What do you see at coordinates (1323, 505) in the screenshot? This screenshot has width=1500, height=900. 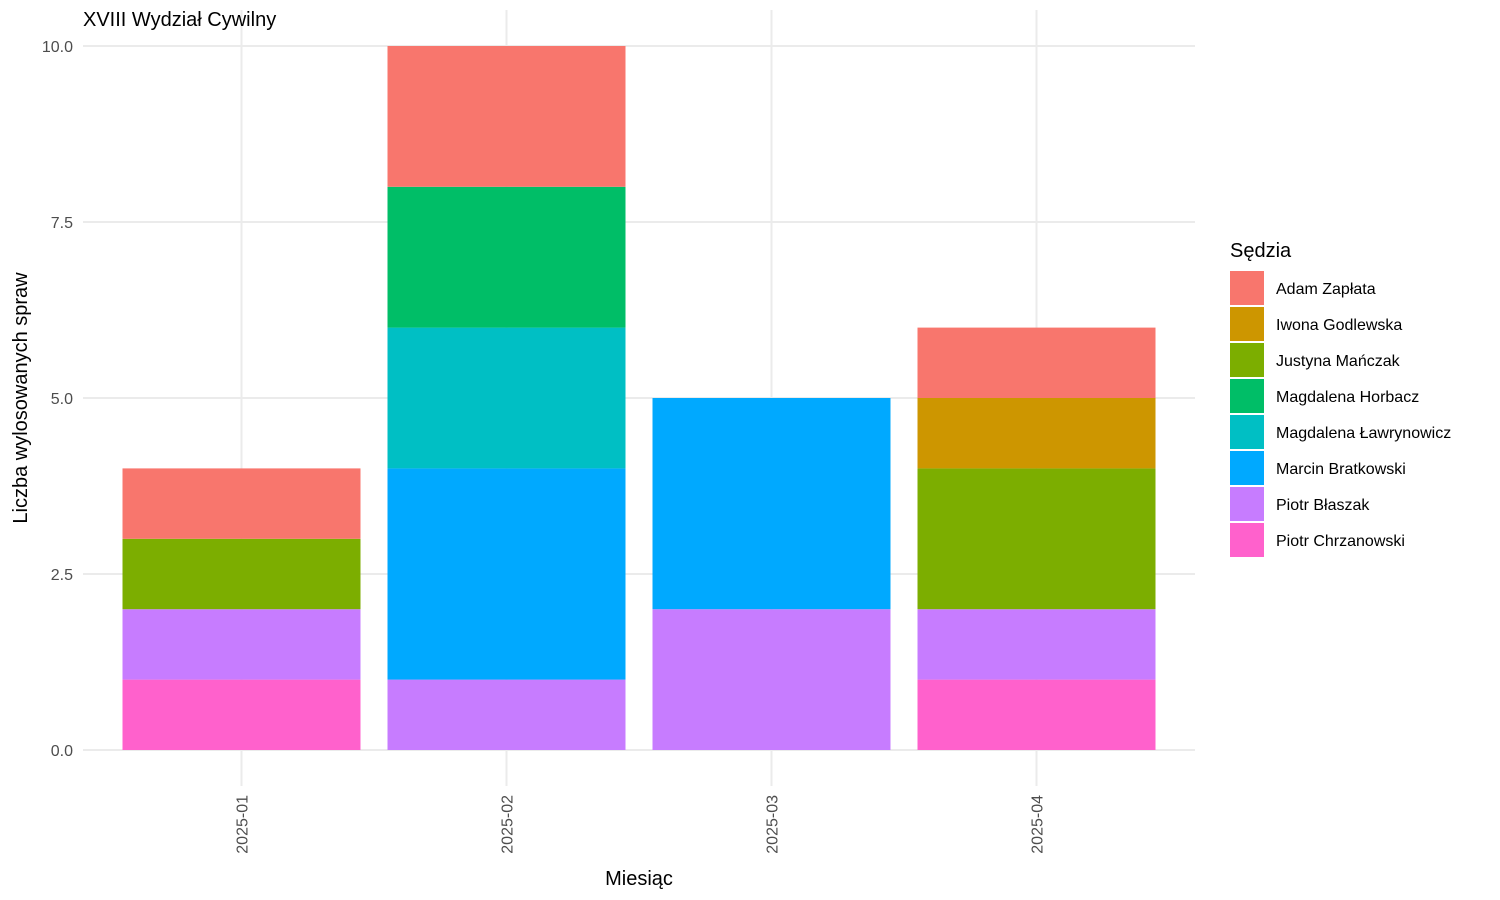 I see `legend-label: Piotr Błaszak` at bounding box center [1323, 505].